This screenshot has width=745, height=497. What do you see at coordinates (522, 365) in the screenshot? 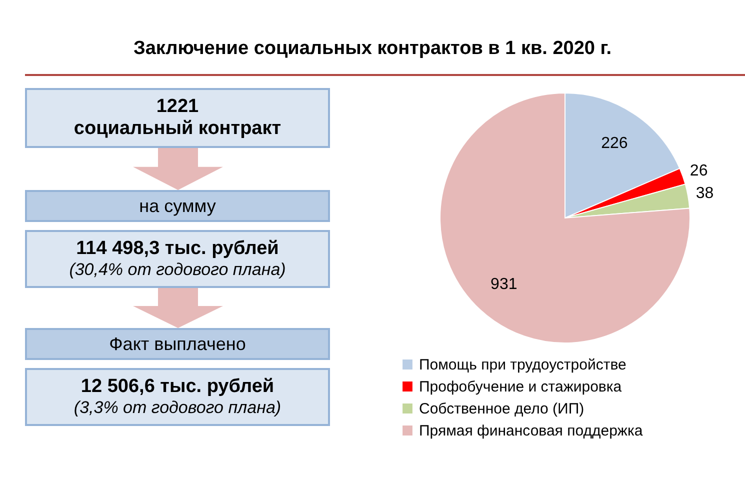
I see `legend-label: Помощь при трудоустройстве` at bounding box center [522, 365].